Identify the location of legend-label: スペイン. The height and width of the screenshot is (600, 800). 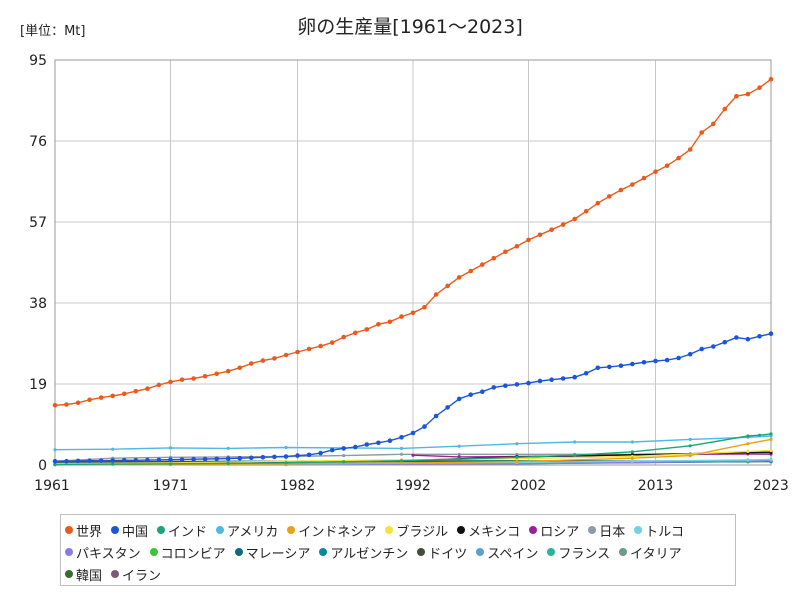
(513, 554).